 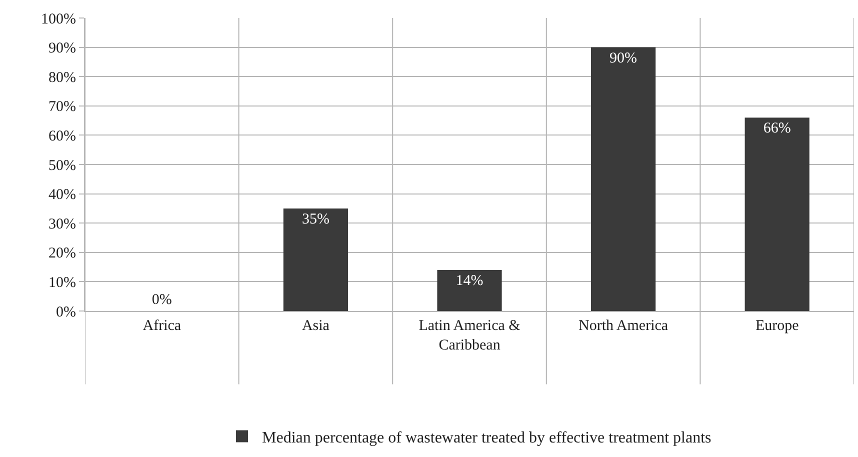 What do you see at coordinates (623, 326) in the screenshot?
I see `x-tick-label: North America` at bounding box center [623, 326].